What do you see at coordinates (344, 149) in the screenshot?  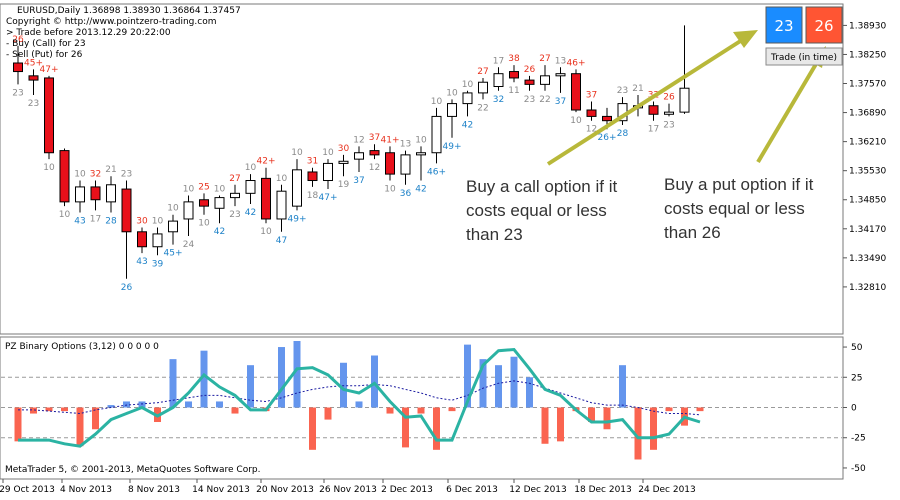 I see `candle-top-label: 30` at bounding box center [344, 149].